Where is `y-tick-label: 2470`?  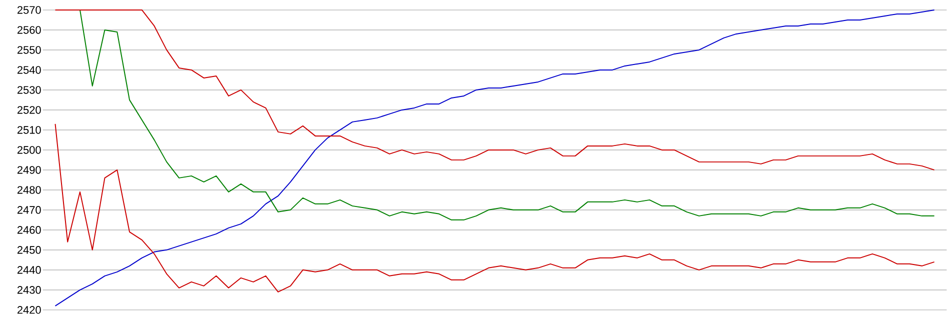
y-tick-label: 2470 is located at coordinates (29, 210).